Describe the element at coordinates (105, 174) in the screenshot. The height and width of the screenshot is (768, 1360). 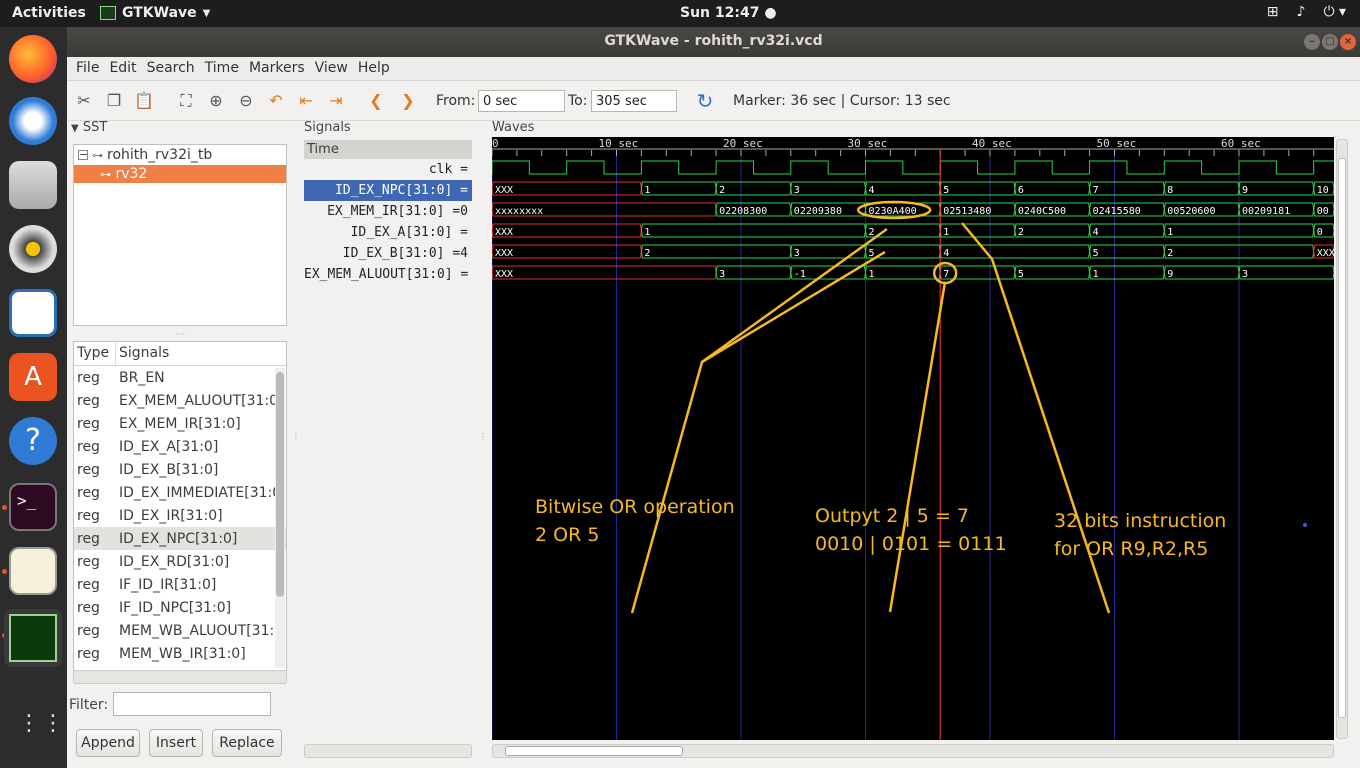
I see `hierarchy-icon: ⊶` at that location.